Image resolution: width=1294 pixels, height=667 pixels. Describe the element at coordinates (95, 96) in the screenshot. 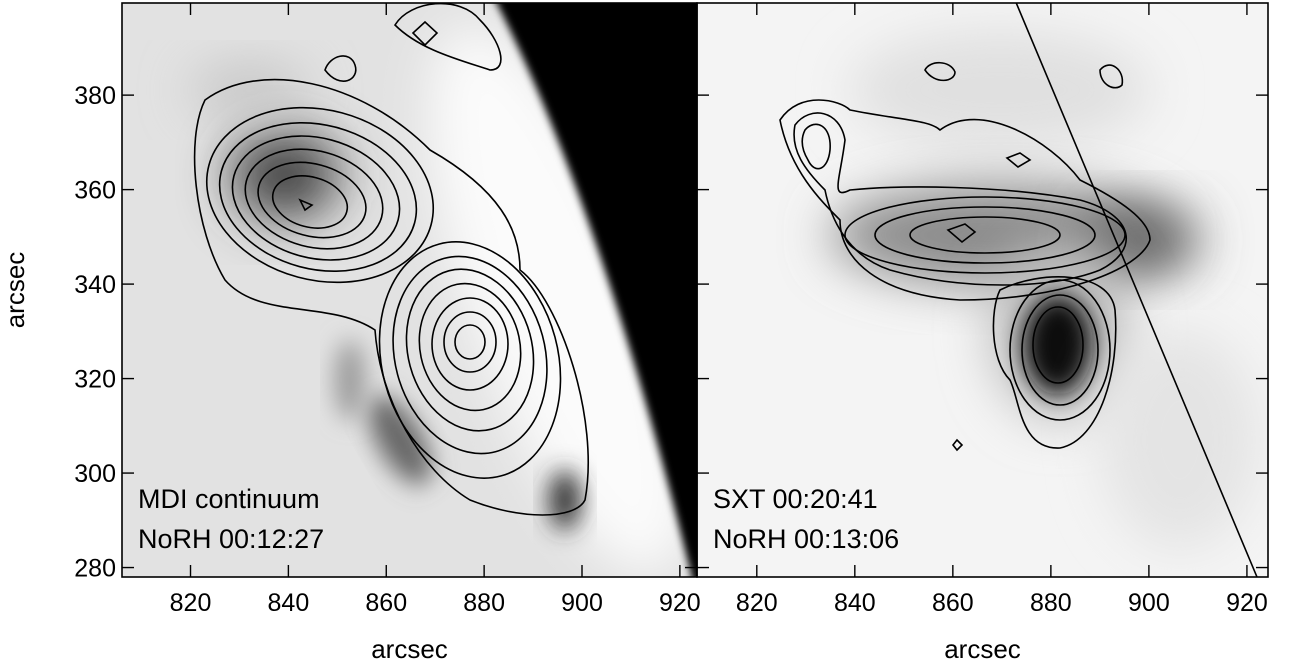

I see `y-tick-label: 380` at that location.